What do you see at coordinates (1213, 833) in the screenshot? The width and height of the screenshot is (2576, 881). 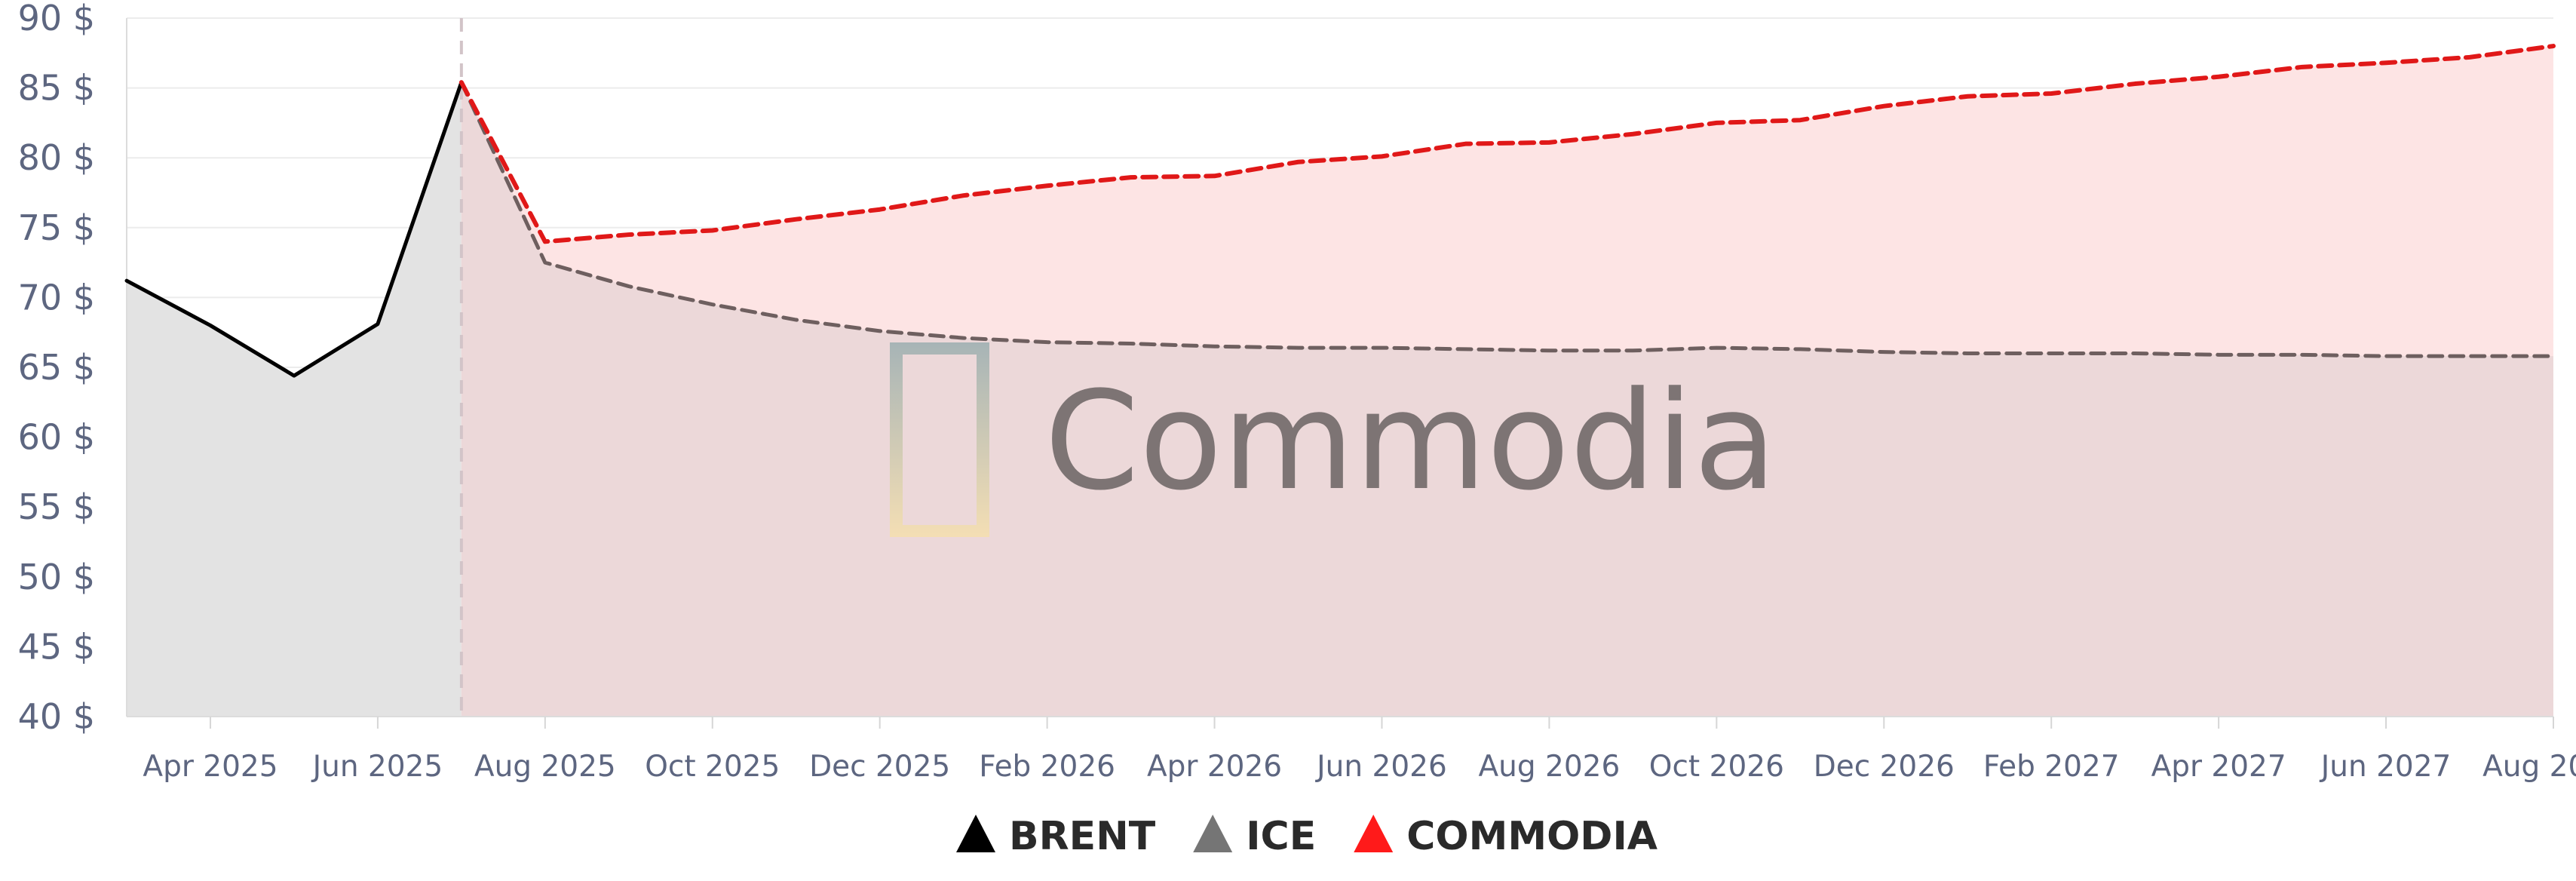 I see `legend-triangle-ice-icon` at bounding box center [1213, 833].